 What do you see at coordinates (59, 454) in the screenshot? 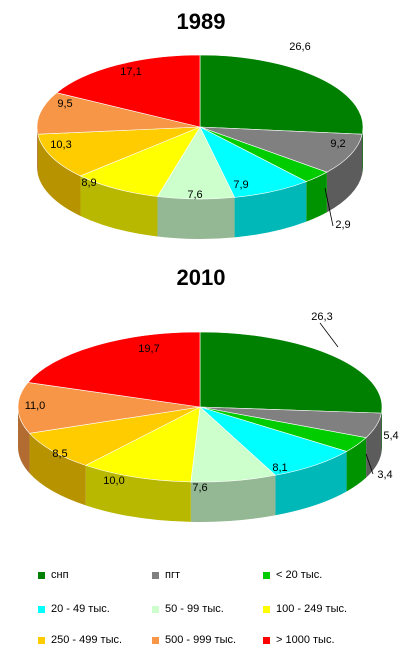
I see `slice-value-label: 8,5` at bounding box center [59, 454].